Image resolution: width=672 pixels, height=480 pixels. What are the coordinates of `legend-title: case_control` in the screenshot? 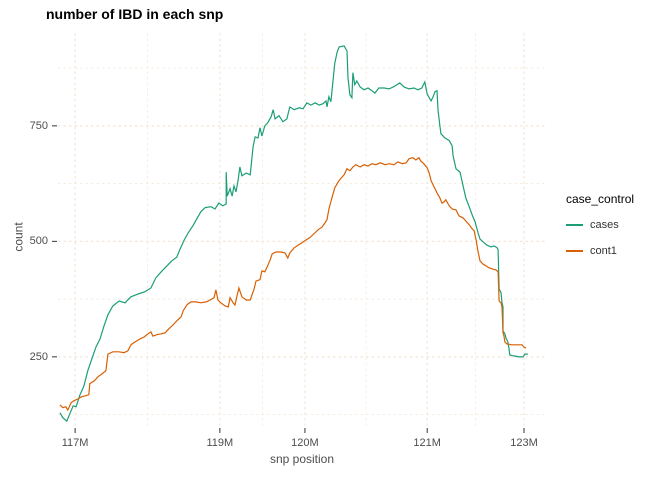 It's located at (600, 199).